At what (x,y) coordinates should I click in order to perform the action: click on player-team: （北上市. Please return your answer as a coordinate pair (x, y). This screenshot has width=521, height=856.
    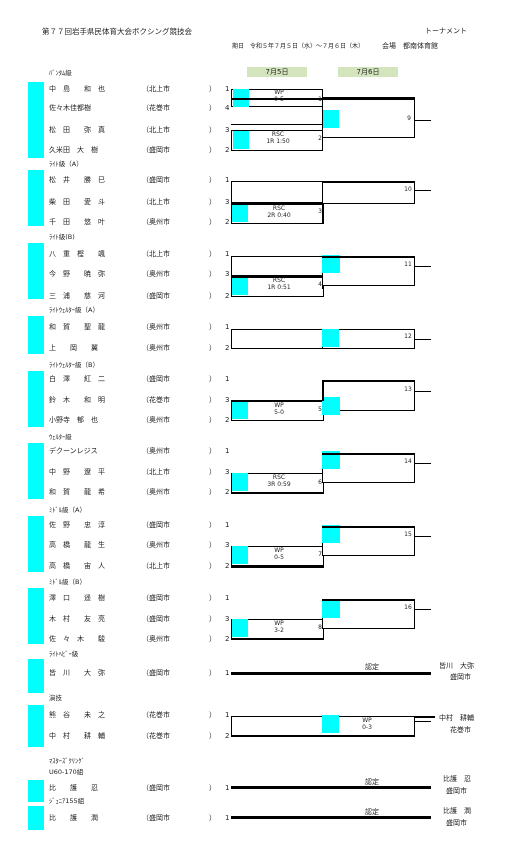
    Looking at the image, I should click on (156, 472).